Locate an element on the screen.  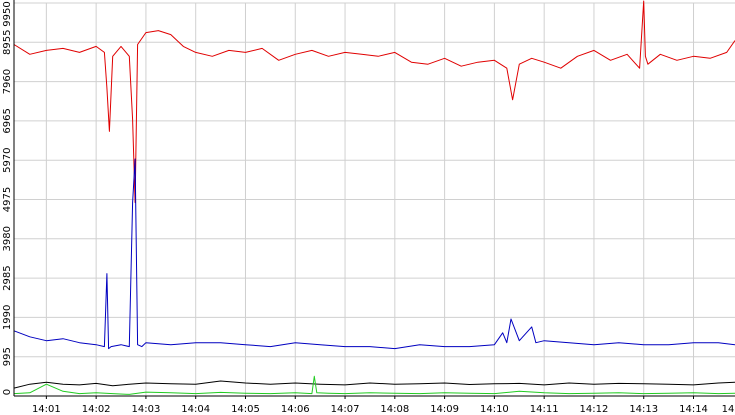
x-tick-label: 14:03 is located at coordinates (146, 409).